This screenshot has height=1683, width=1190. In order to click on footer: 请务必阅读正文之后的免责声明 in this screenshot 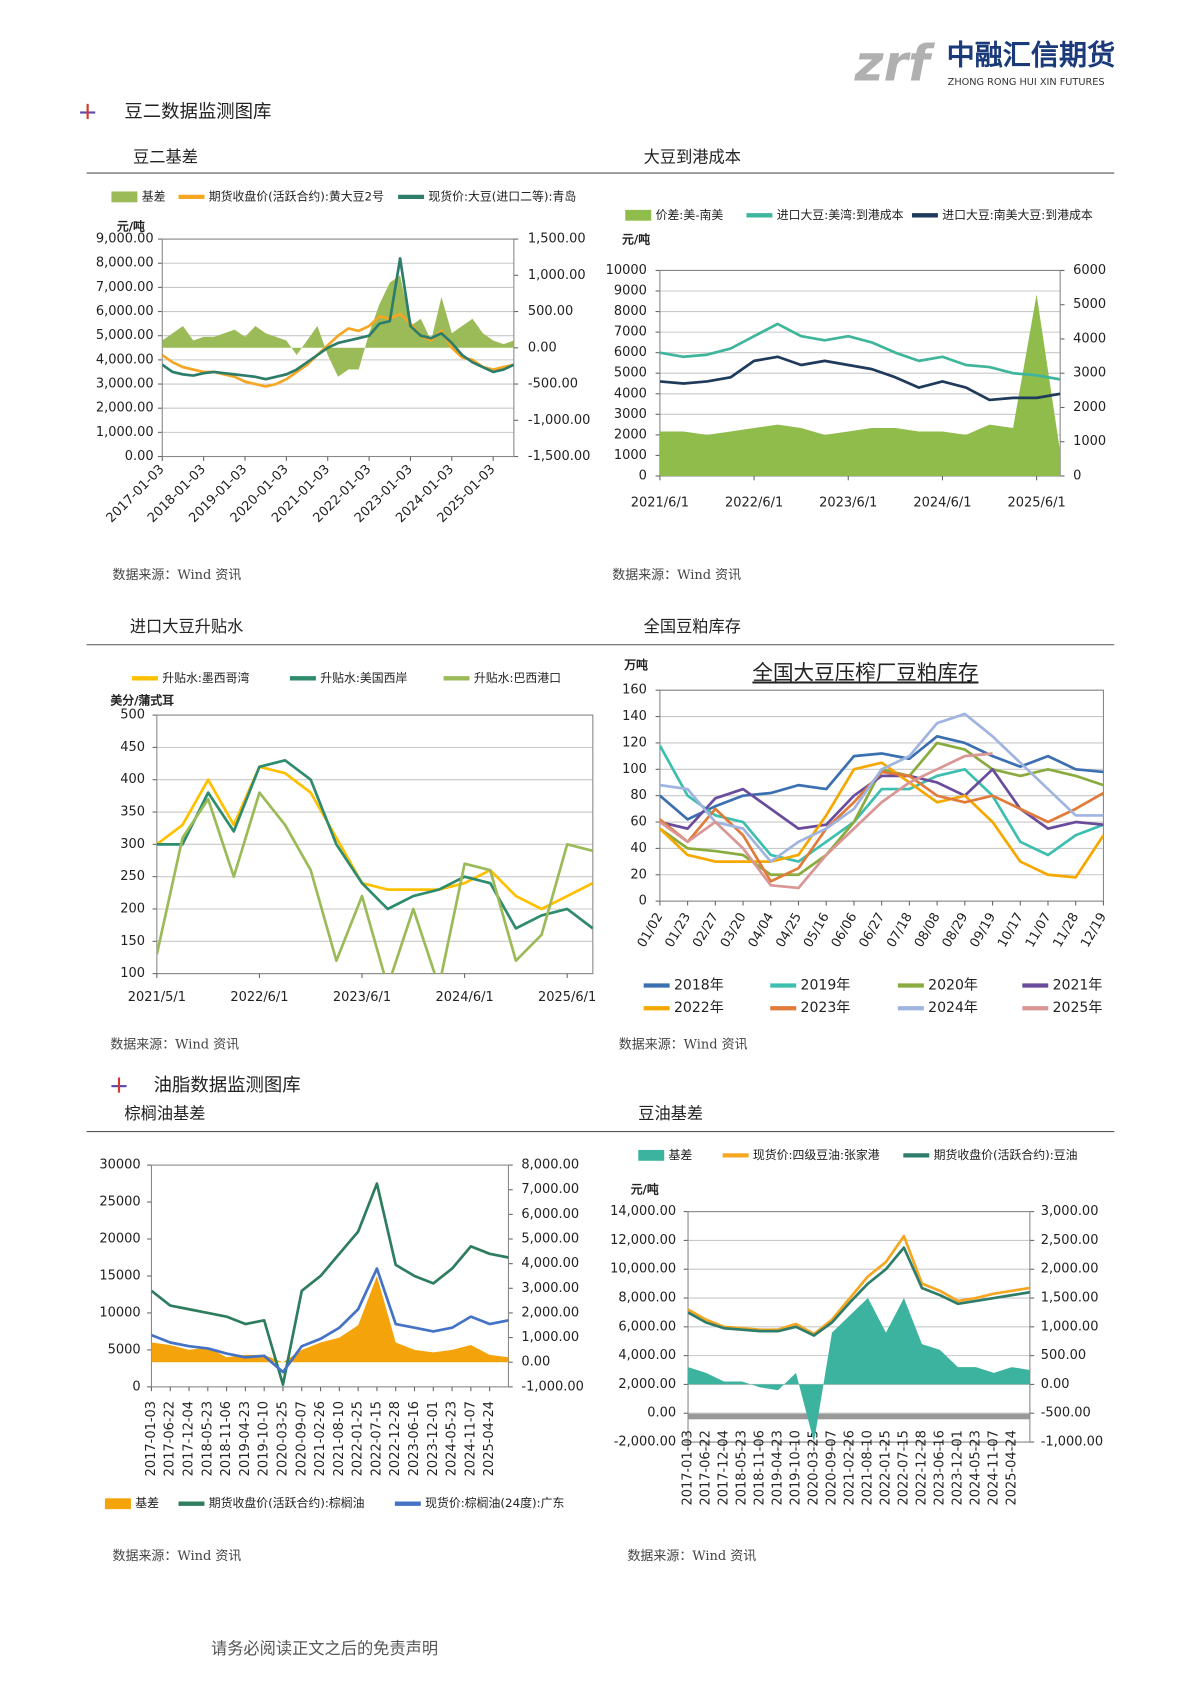, I will do `click(324, 1648)`.